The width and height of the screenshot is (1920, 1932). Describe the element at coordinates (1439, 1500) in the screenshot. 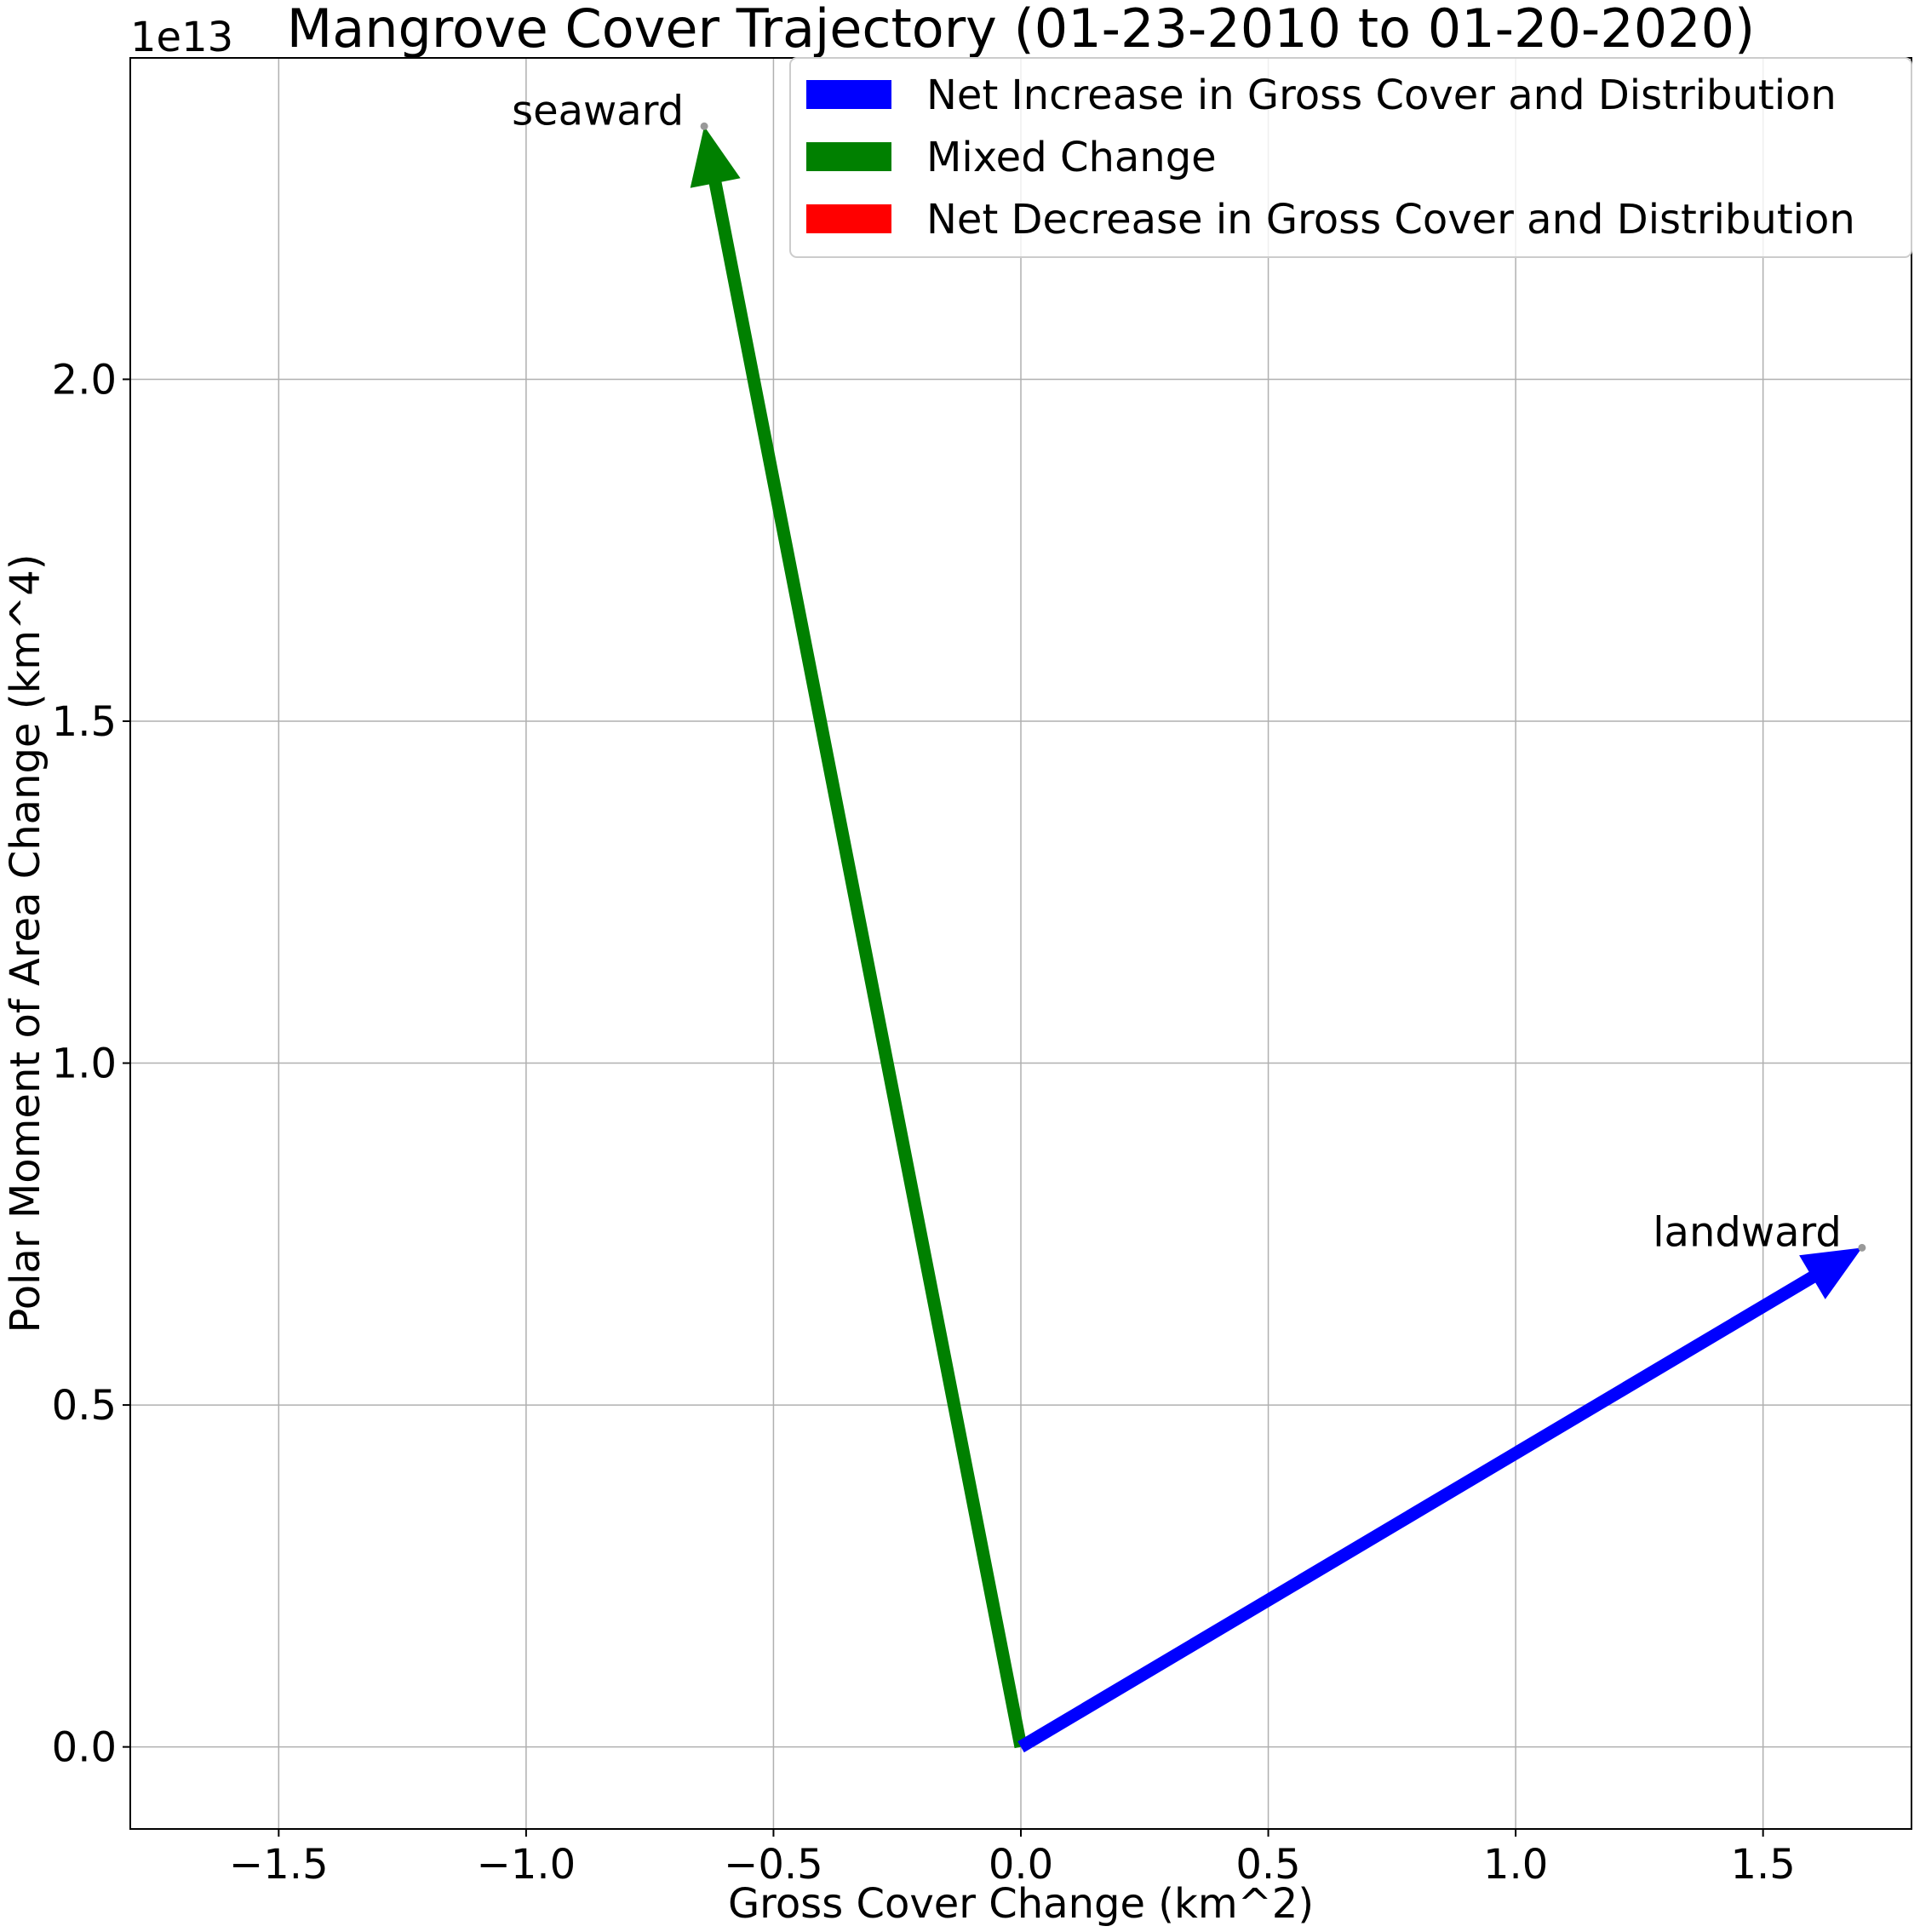

I see `landward-arrow` at that location.